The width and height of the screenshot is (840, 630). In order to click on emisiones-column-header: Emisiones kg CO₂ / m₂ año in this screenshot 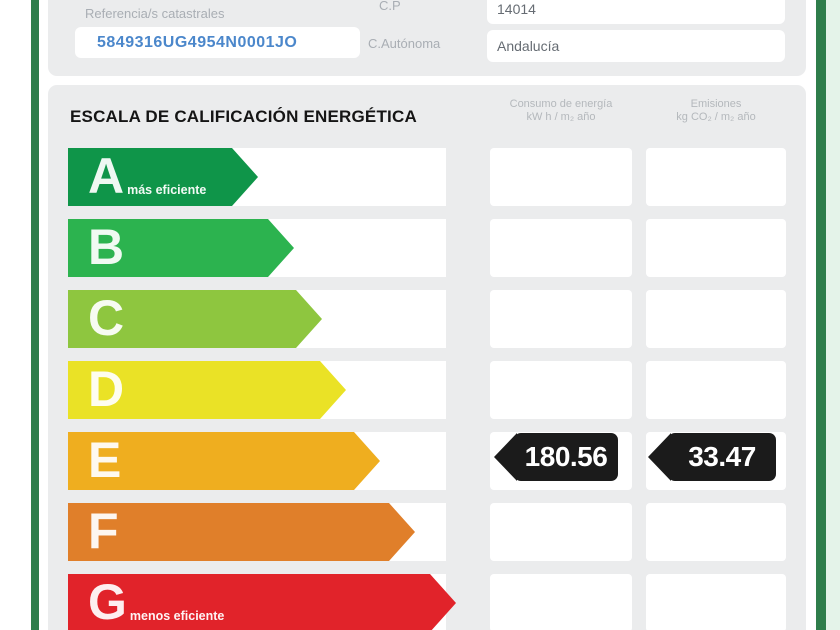, I will do `click(716, 111)`.